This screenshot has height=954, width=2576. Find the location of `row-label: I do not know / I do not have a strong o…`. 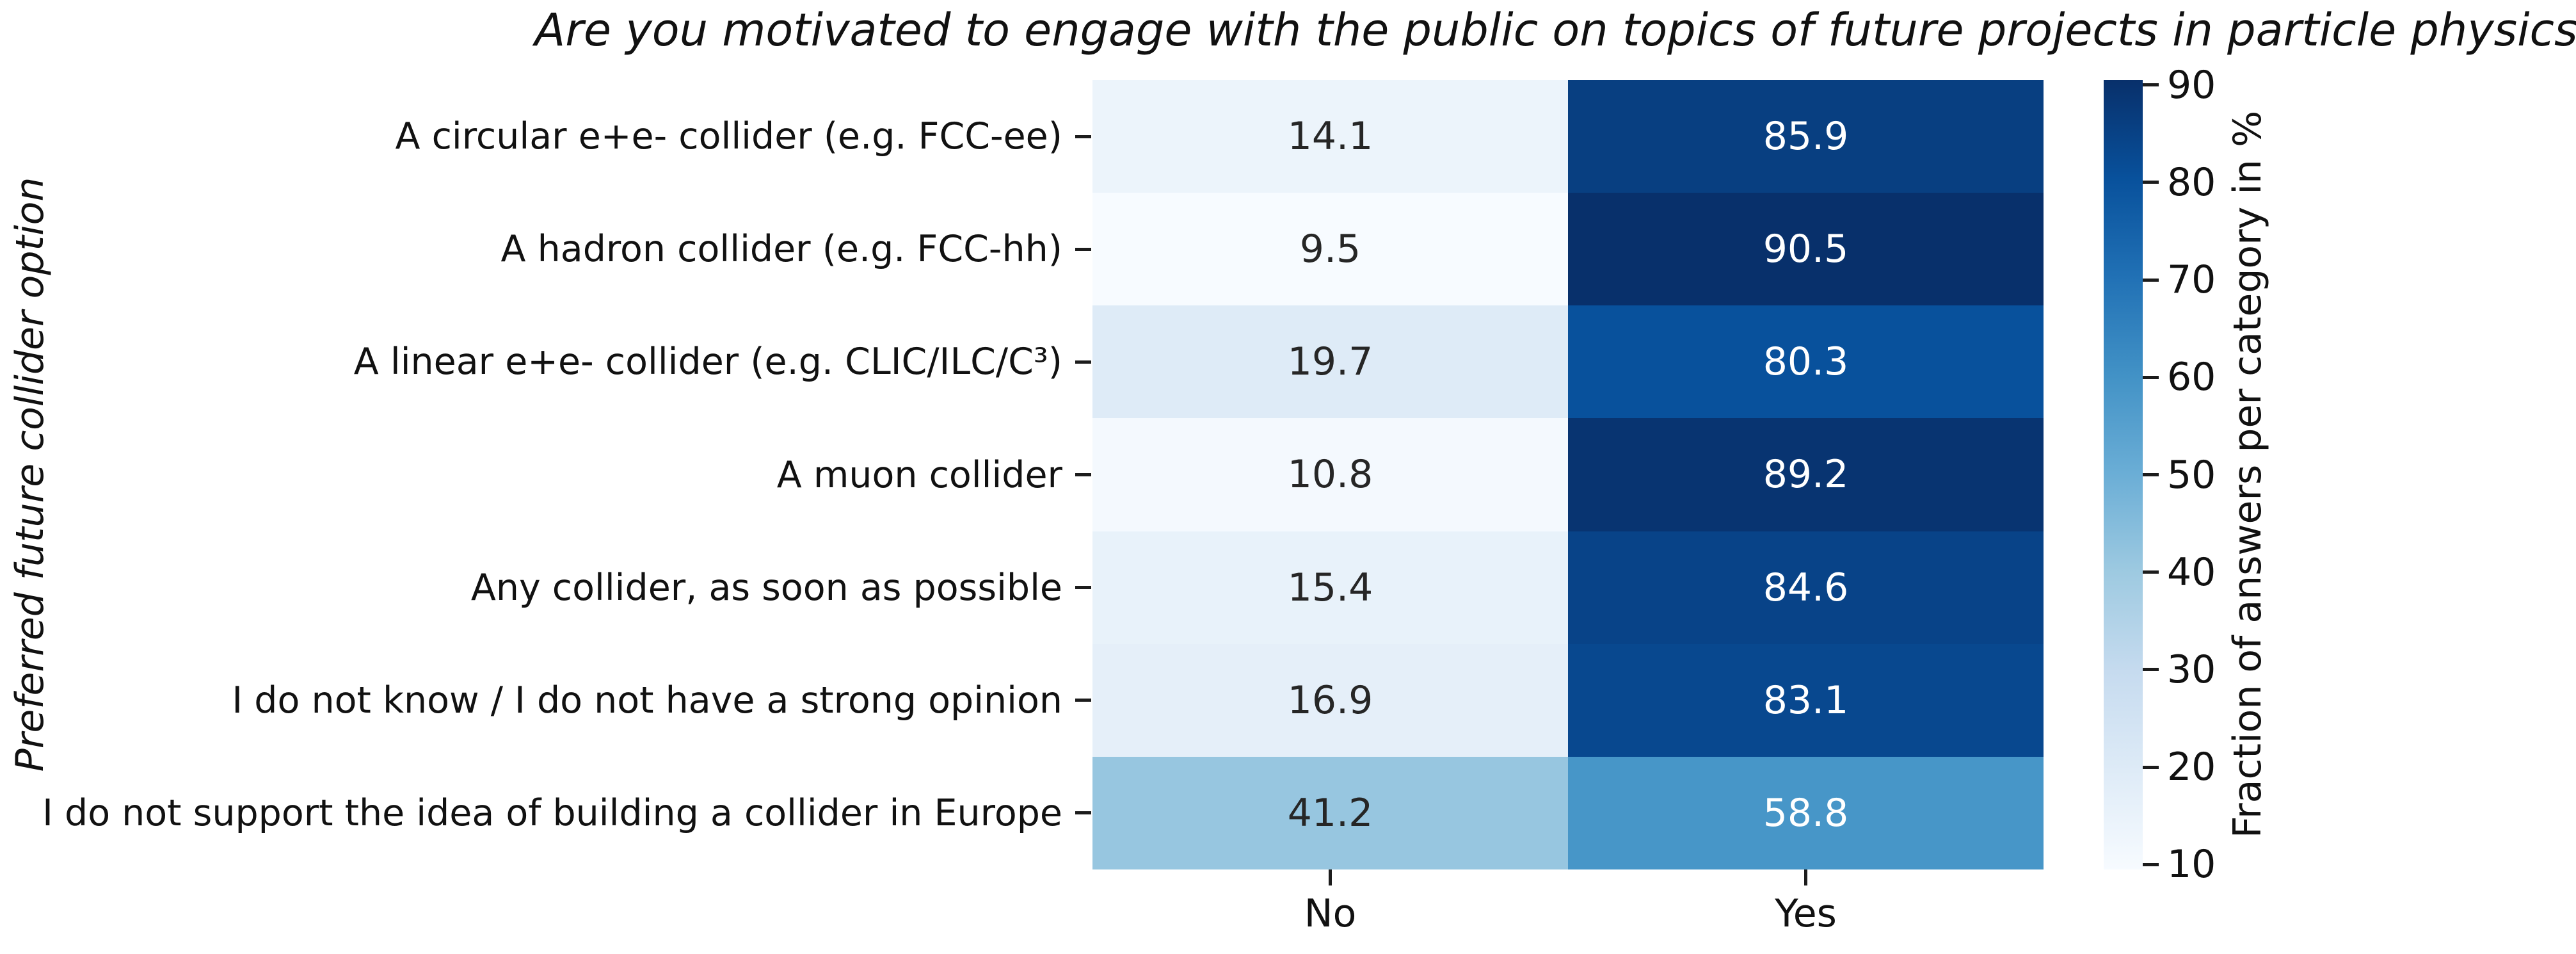

row-label: I do not know / I do not have a strong o… is located at coordinates (647, 700).